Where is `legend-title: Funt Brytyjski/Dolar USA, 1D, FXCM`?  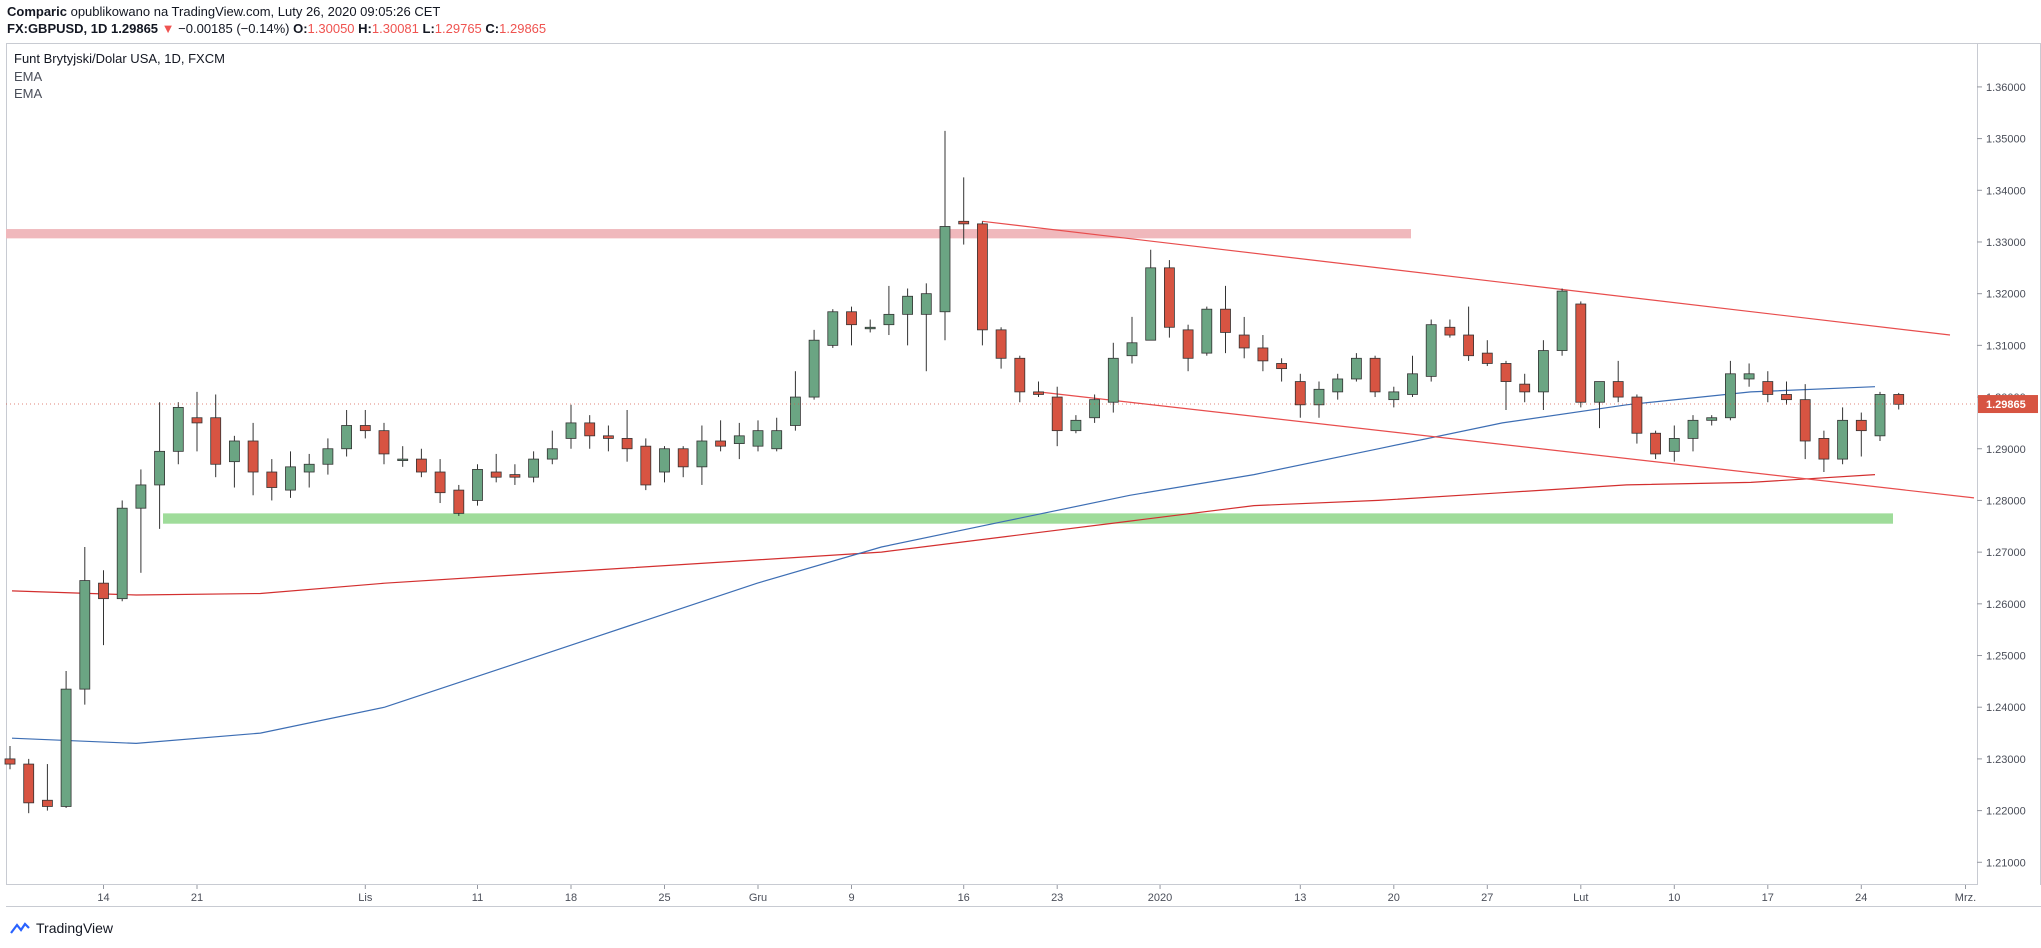 legend-title: Funt Brytyjski/Dolar USA, 1D, FXCM is located at coordinates (119, 58).